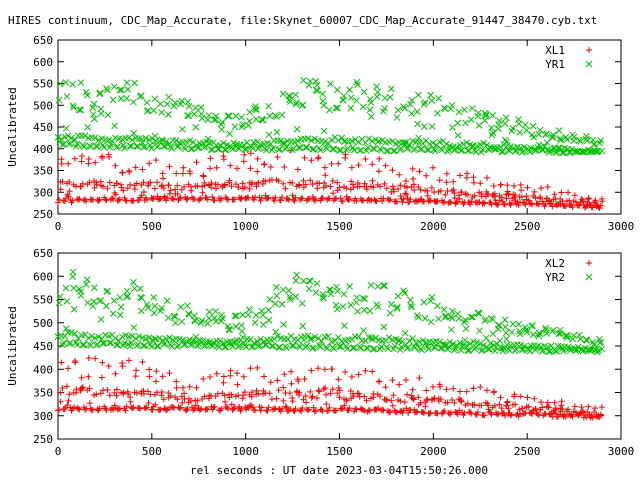  Describe the element at coordinates (43, 192) in the screenshot. I see `y-tick-label: 300` at that location.